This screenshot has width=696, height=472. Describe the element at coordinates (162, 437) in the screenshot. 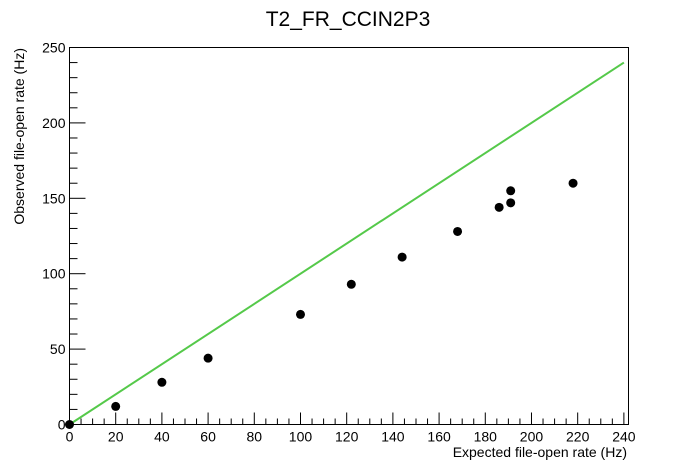

I see `x-tick-label: 40` at that location.